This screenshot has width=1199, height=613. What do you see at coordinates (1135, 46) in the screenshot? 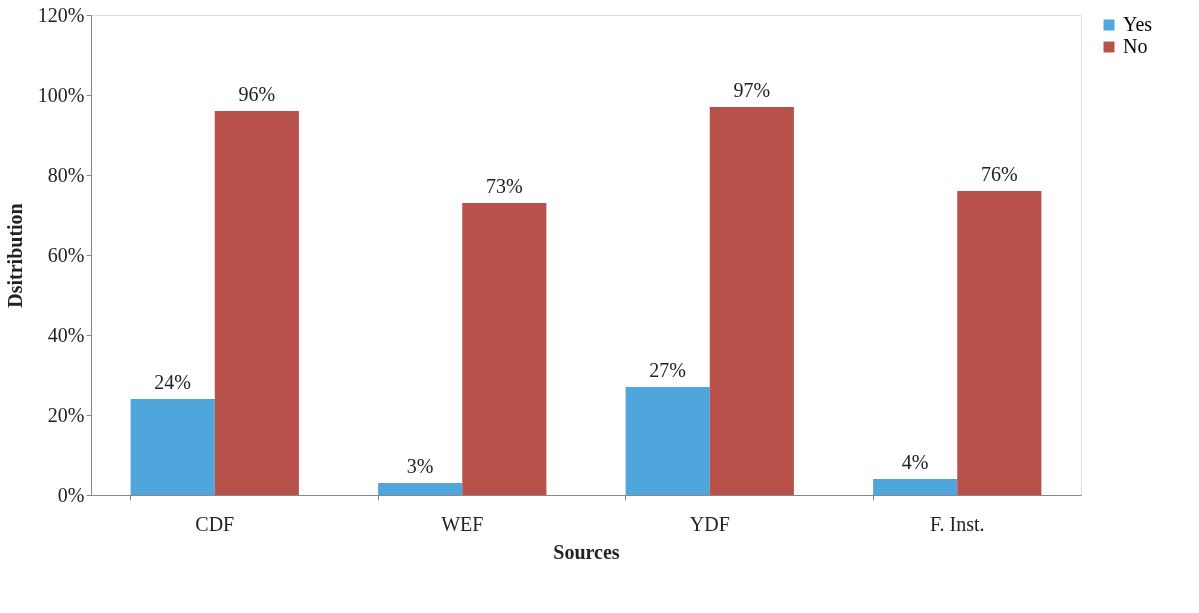
I see `legend-label: No` at bounding box center [1135, 46].